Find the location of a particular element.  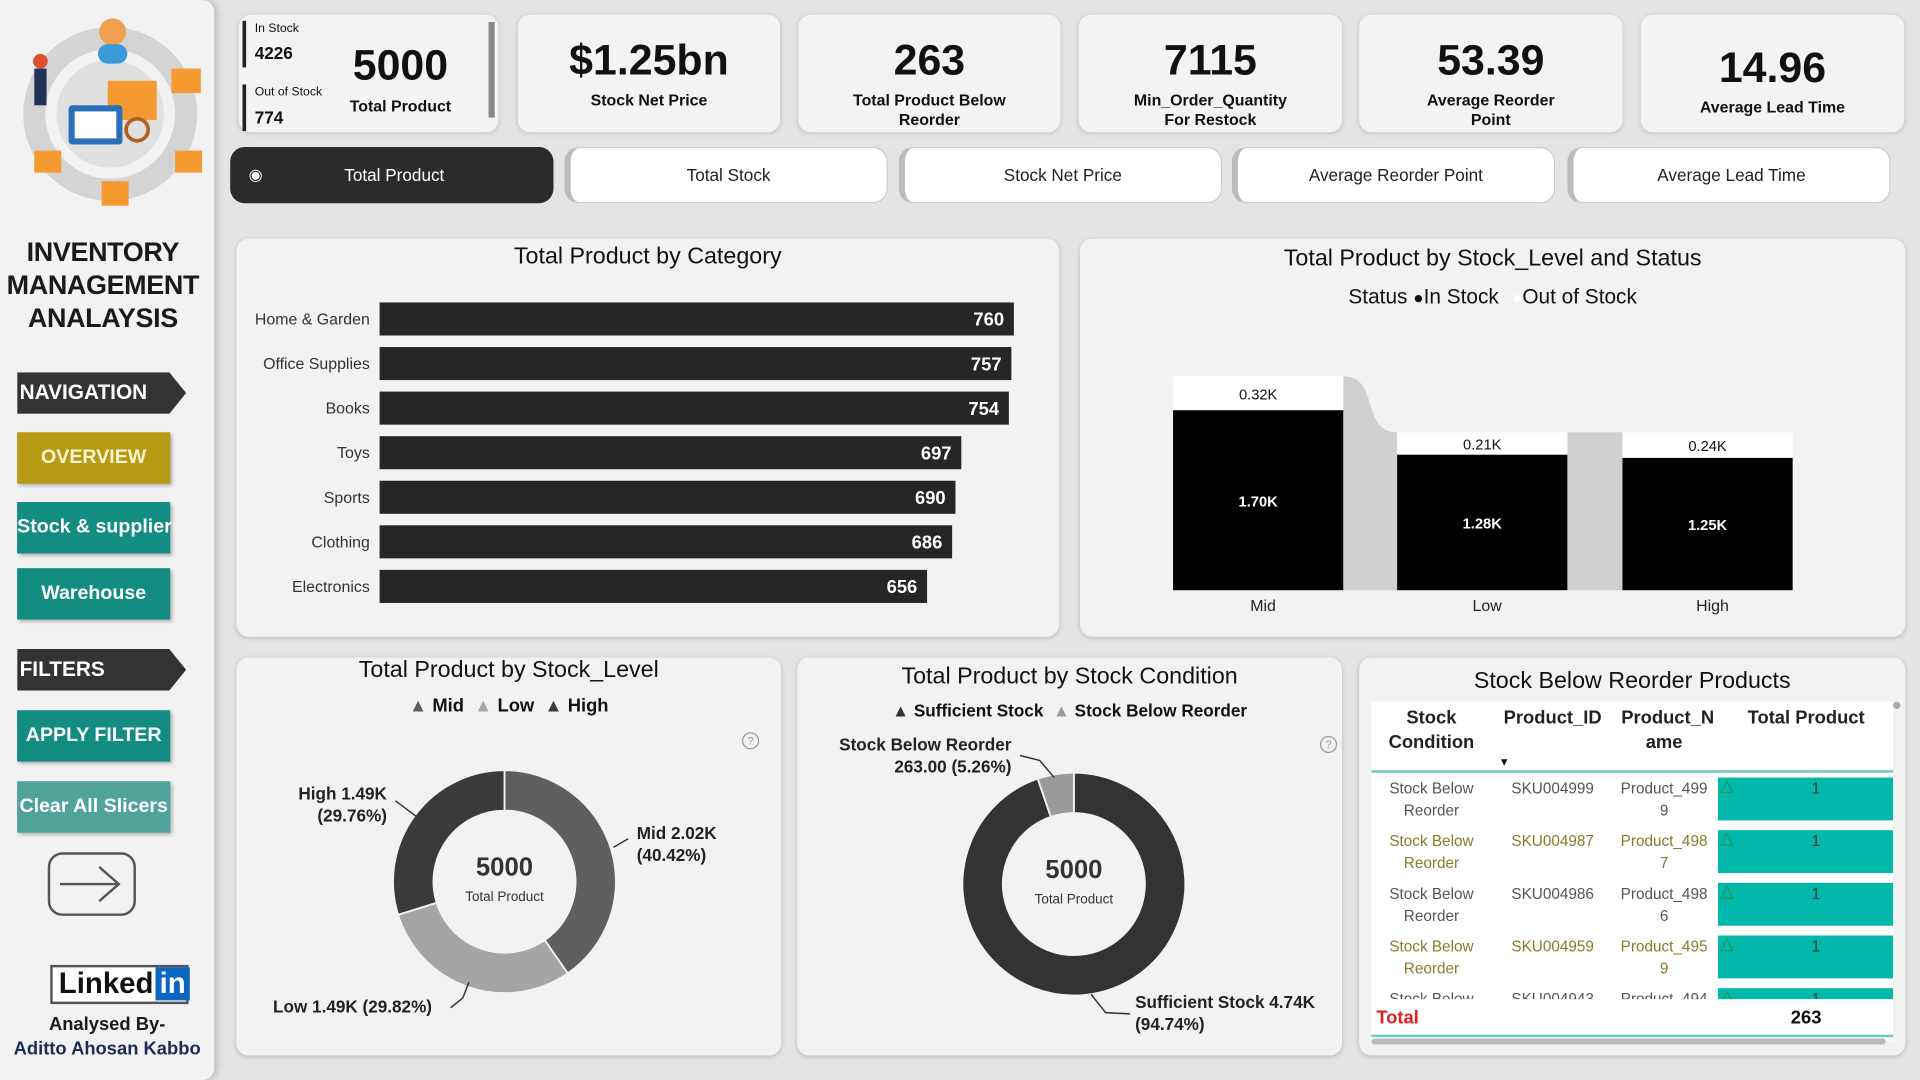

total-value: 263 is located at coordinates (1806, 1018).